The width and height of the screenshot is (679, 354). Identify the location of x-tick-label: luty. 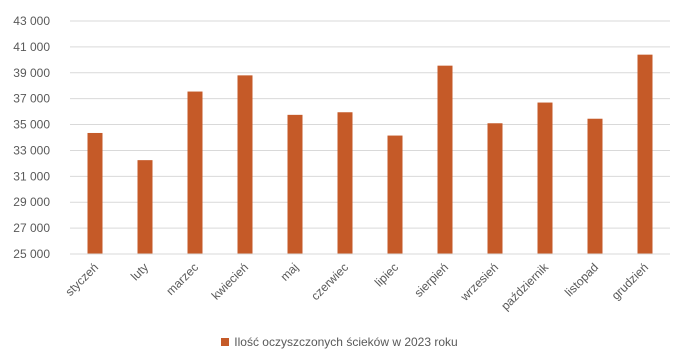
(139, 271).